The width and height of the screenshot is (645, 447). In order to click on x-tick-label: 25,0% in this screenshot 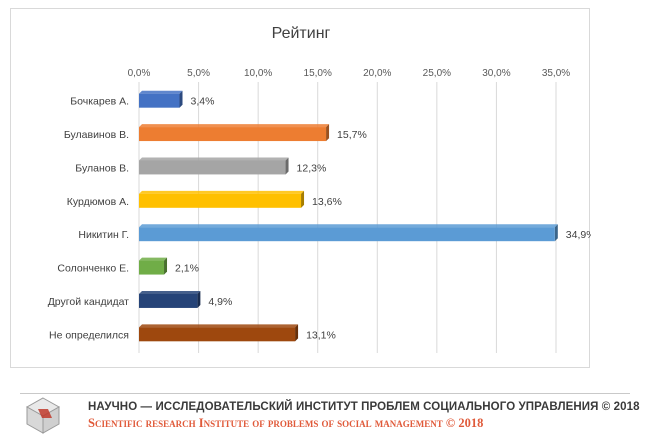, I will do `click(437, 73)`.